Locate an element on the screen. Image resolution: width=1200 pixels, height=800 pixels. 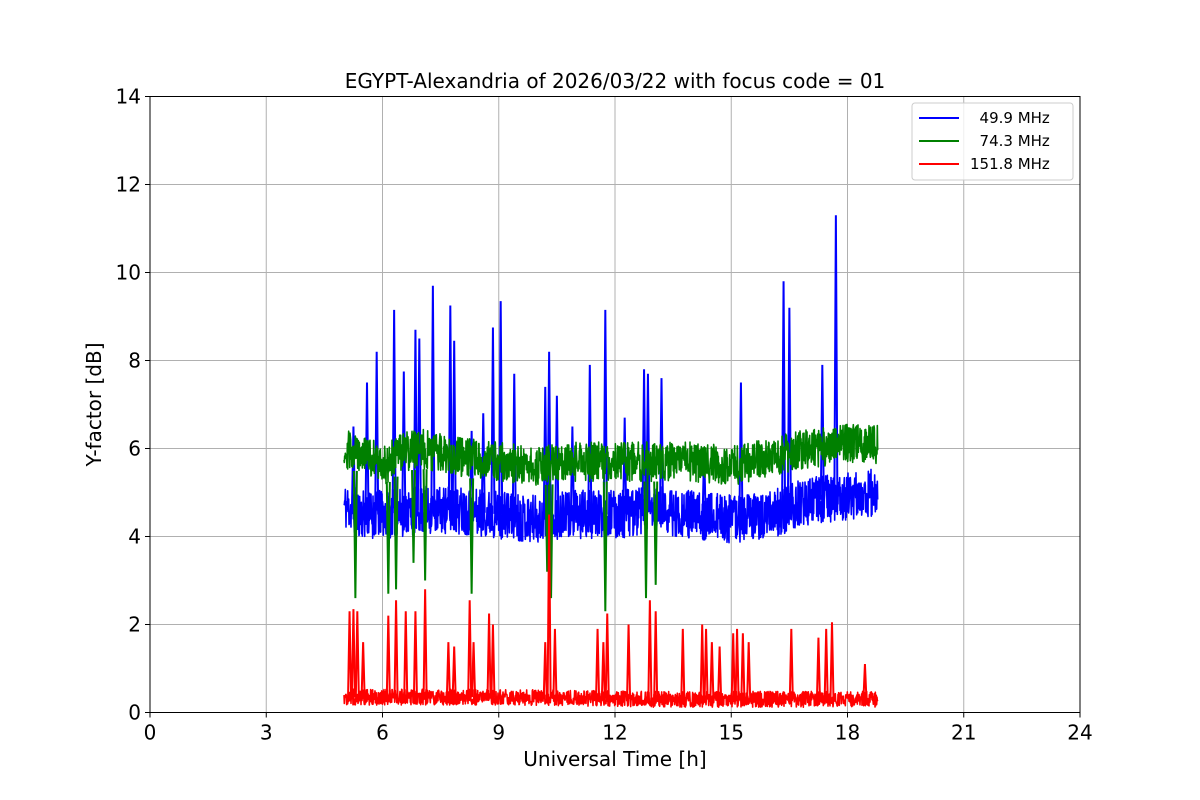
y-tick-label: 2 is located at coordinates (134, 625).